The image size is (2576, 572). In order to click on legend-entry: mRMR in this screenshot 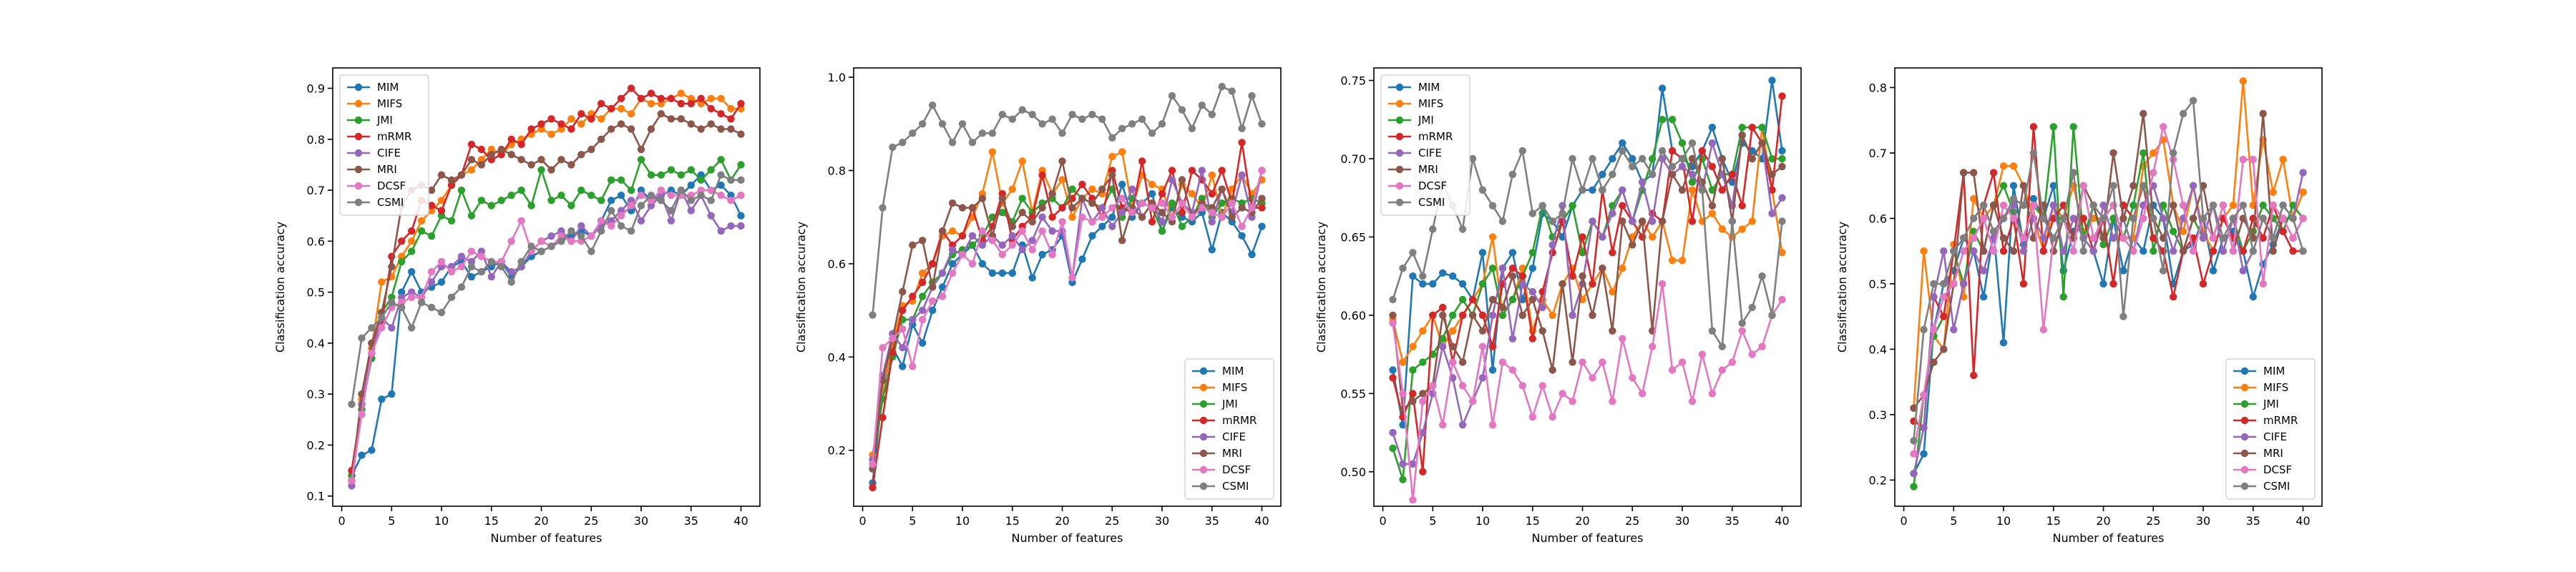, I will do `click(1224, 420)`.